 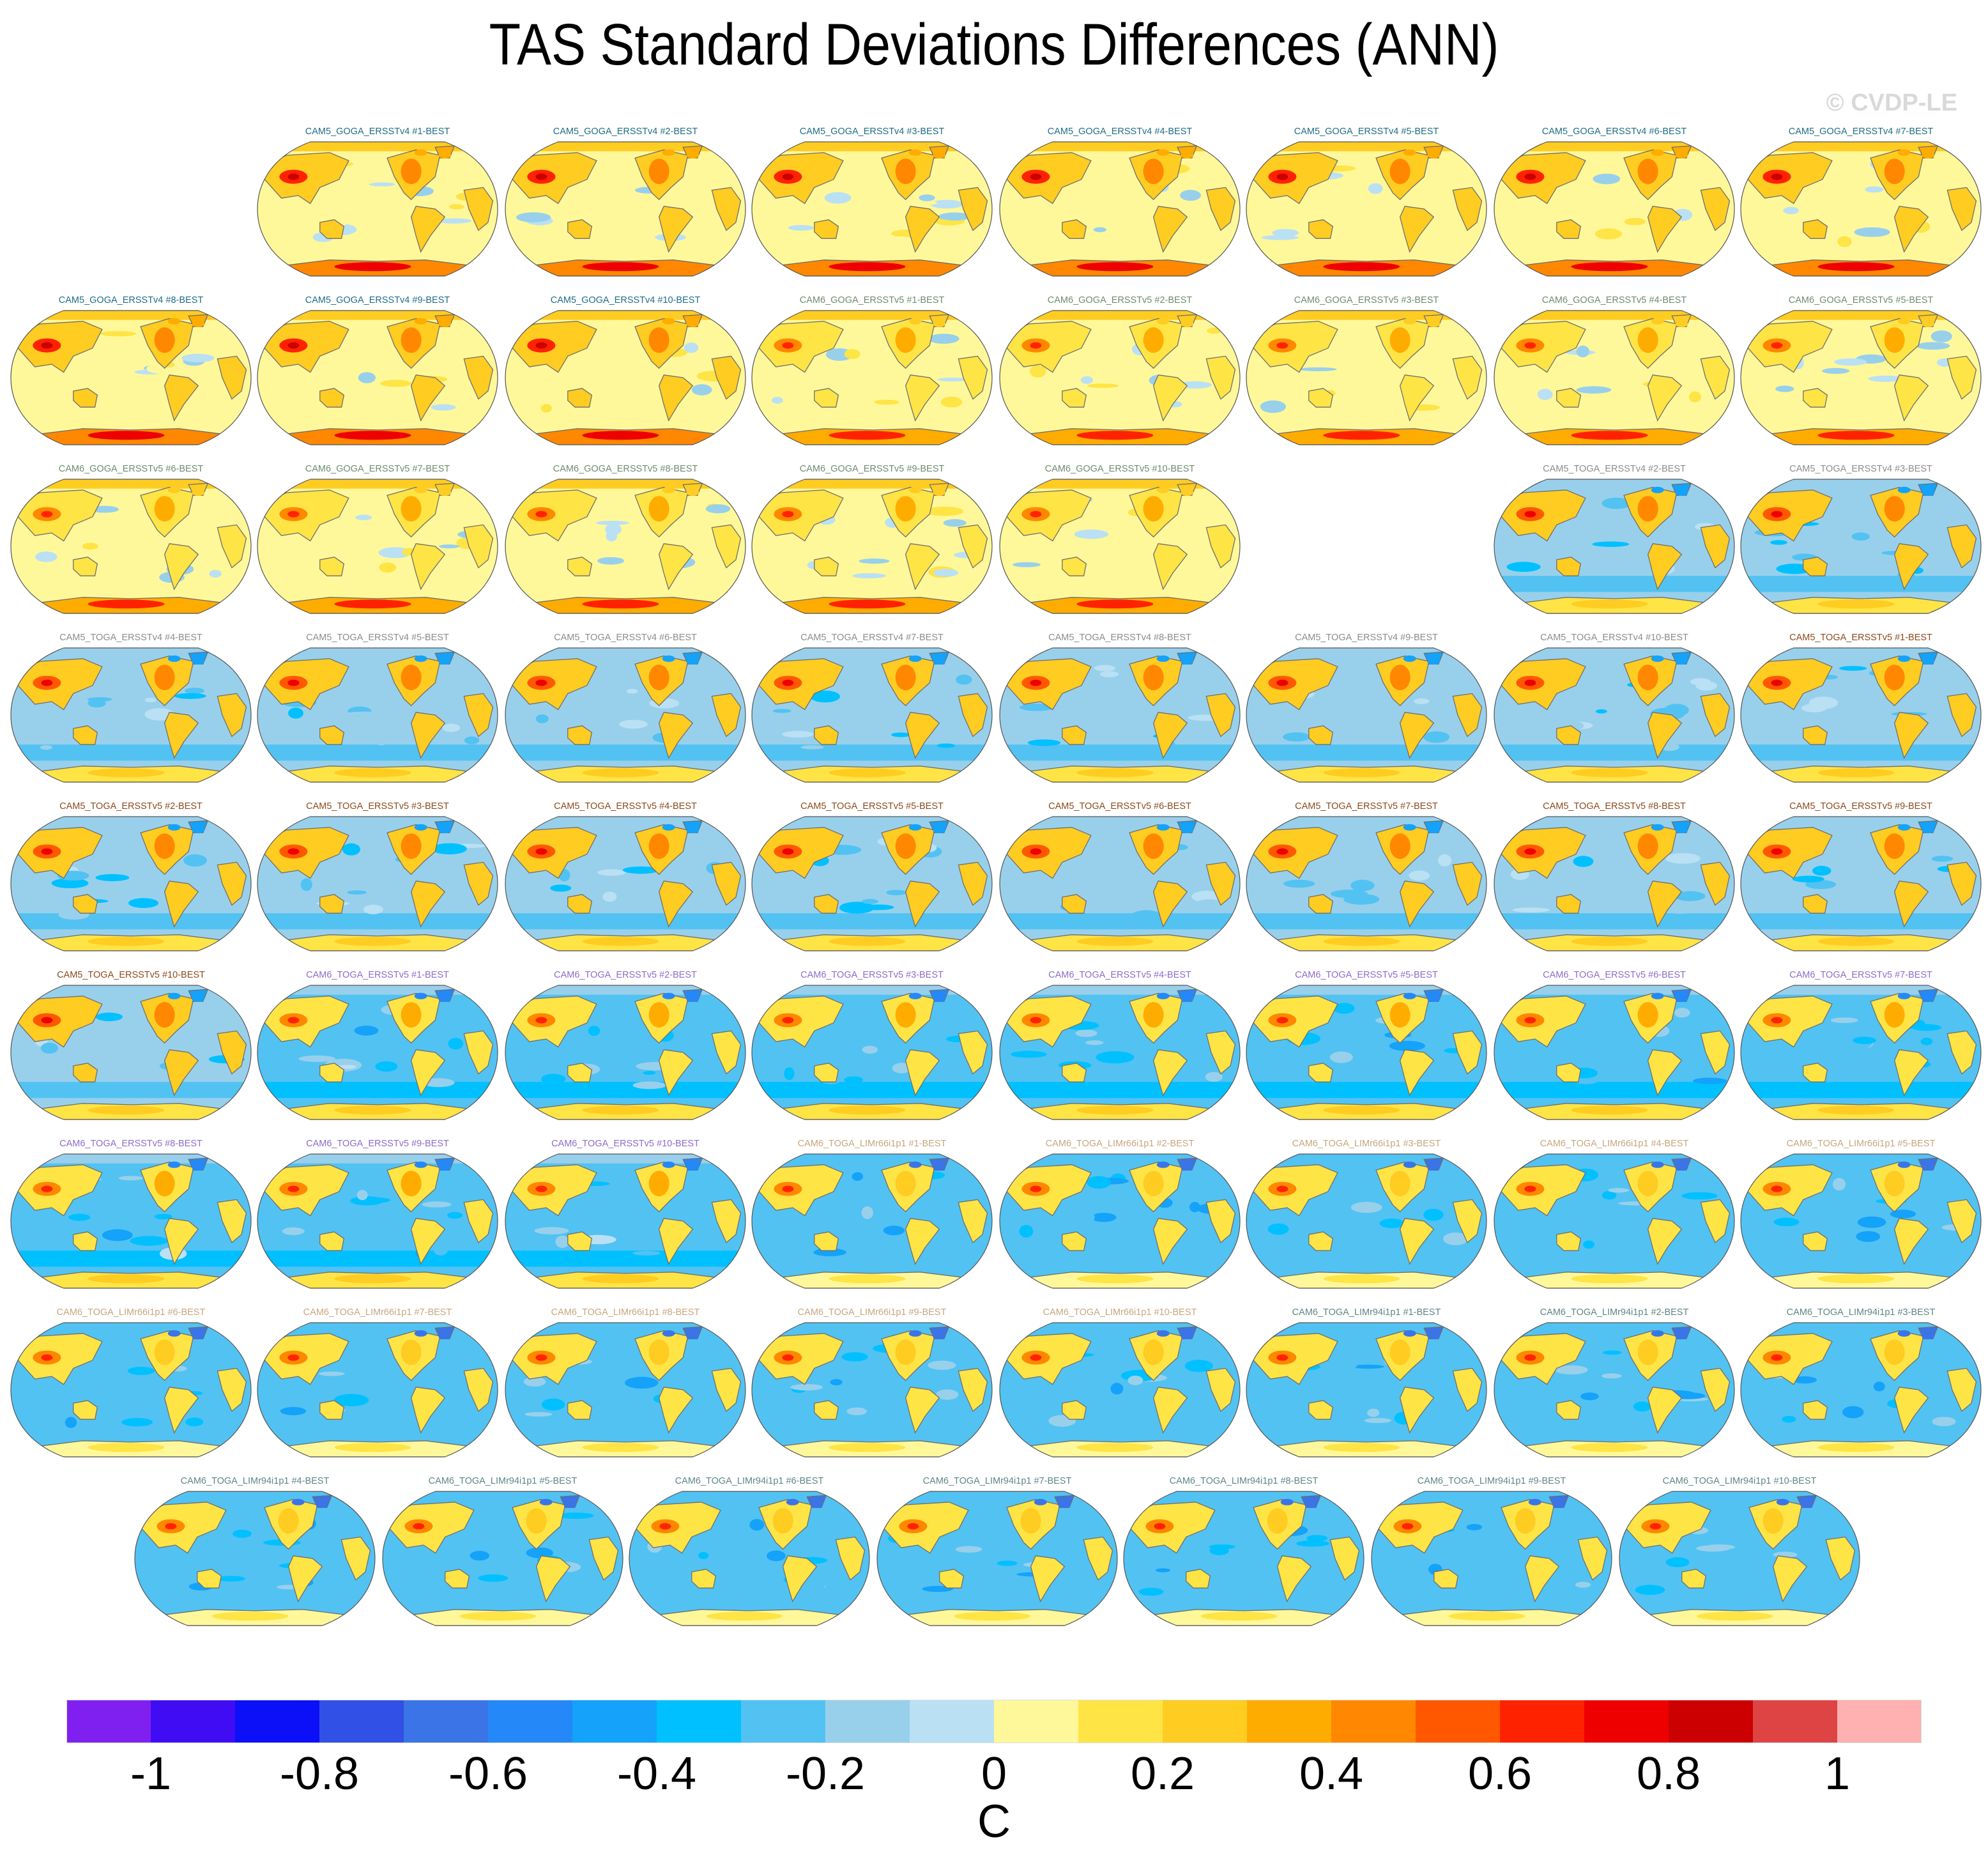 I want to click on panel-title: CAM6_TOGA_LIMr66i1p1 #10-BEST, so click(x=1120, y=1312).